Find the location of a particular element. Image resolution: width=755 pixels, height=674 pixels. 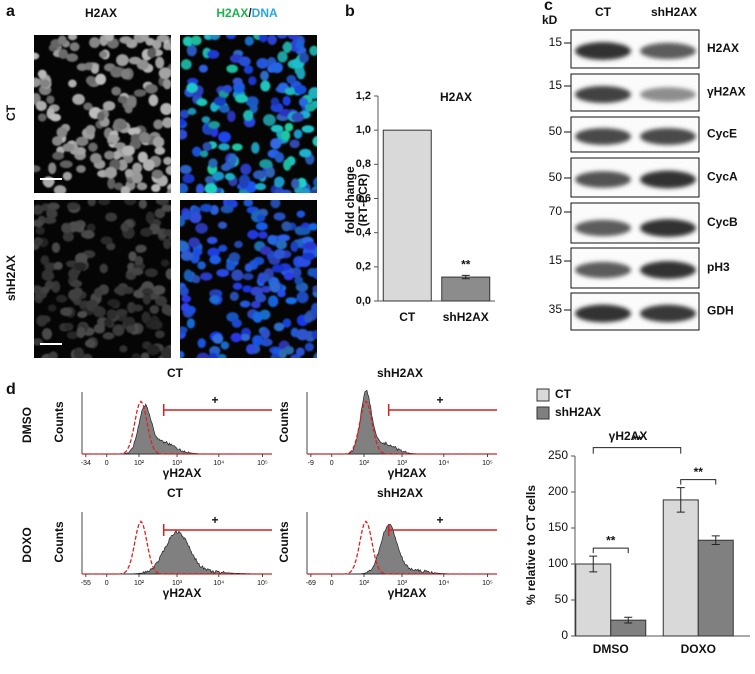

x-label: γH2AX is located at coordinates (182, 593).